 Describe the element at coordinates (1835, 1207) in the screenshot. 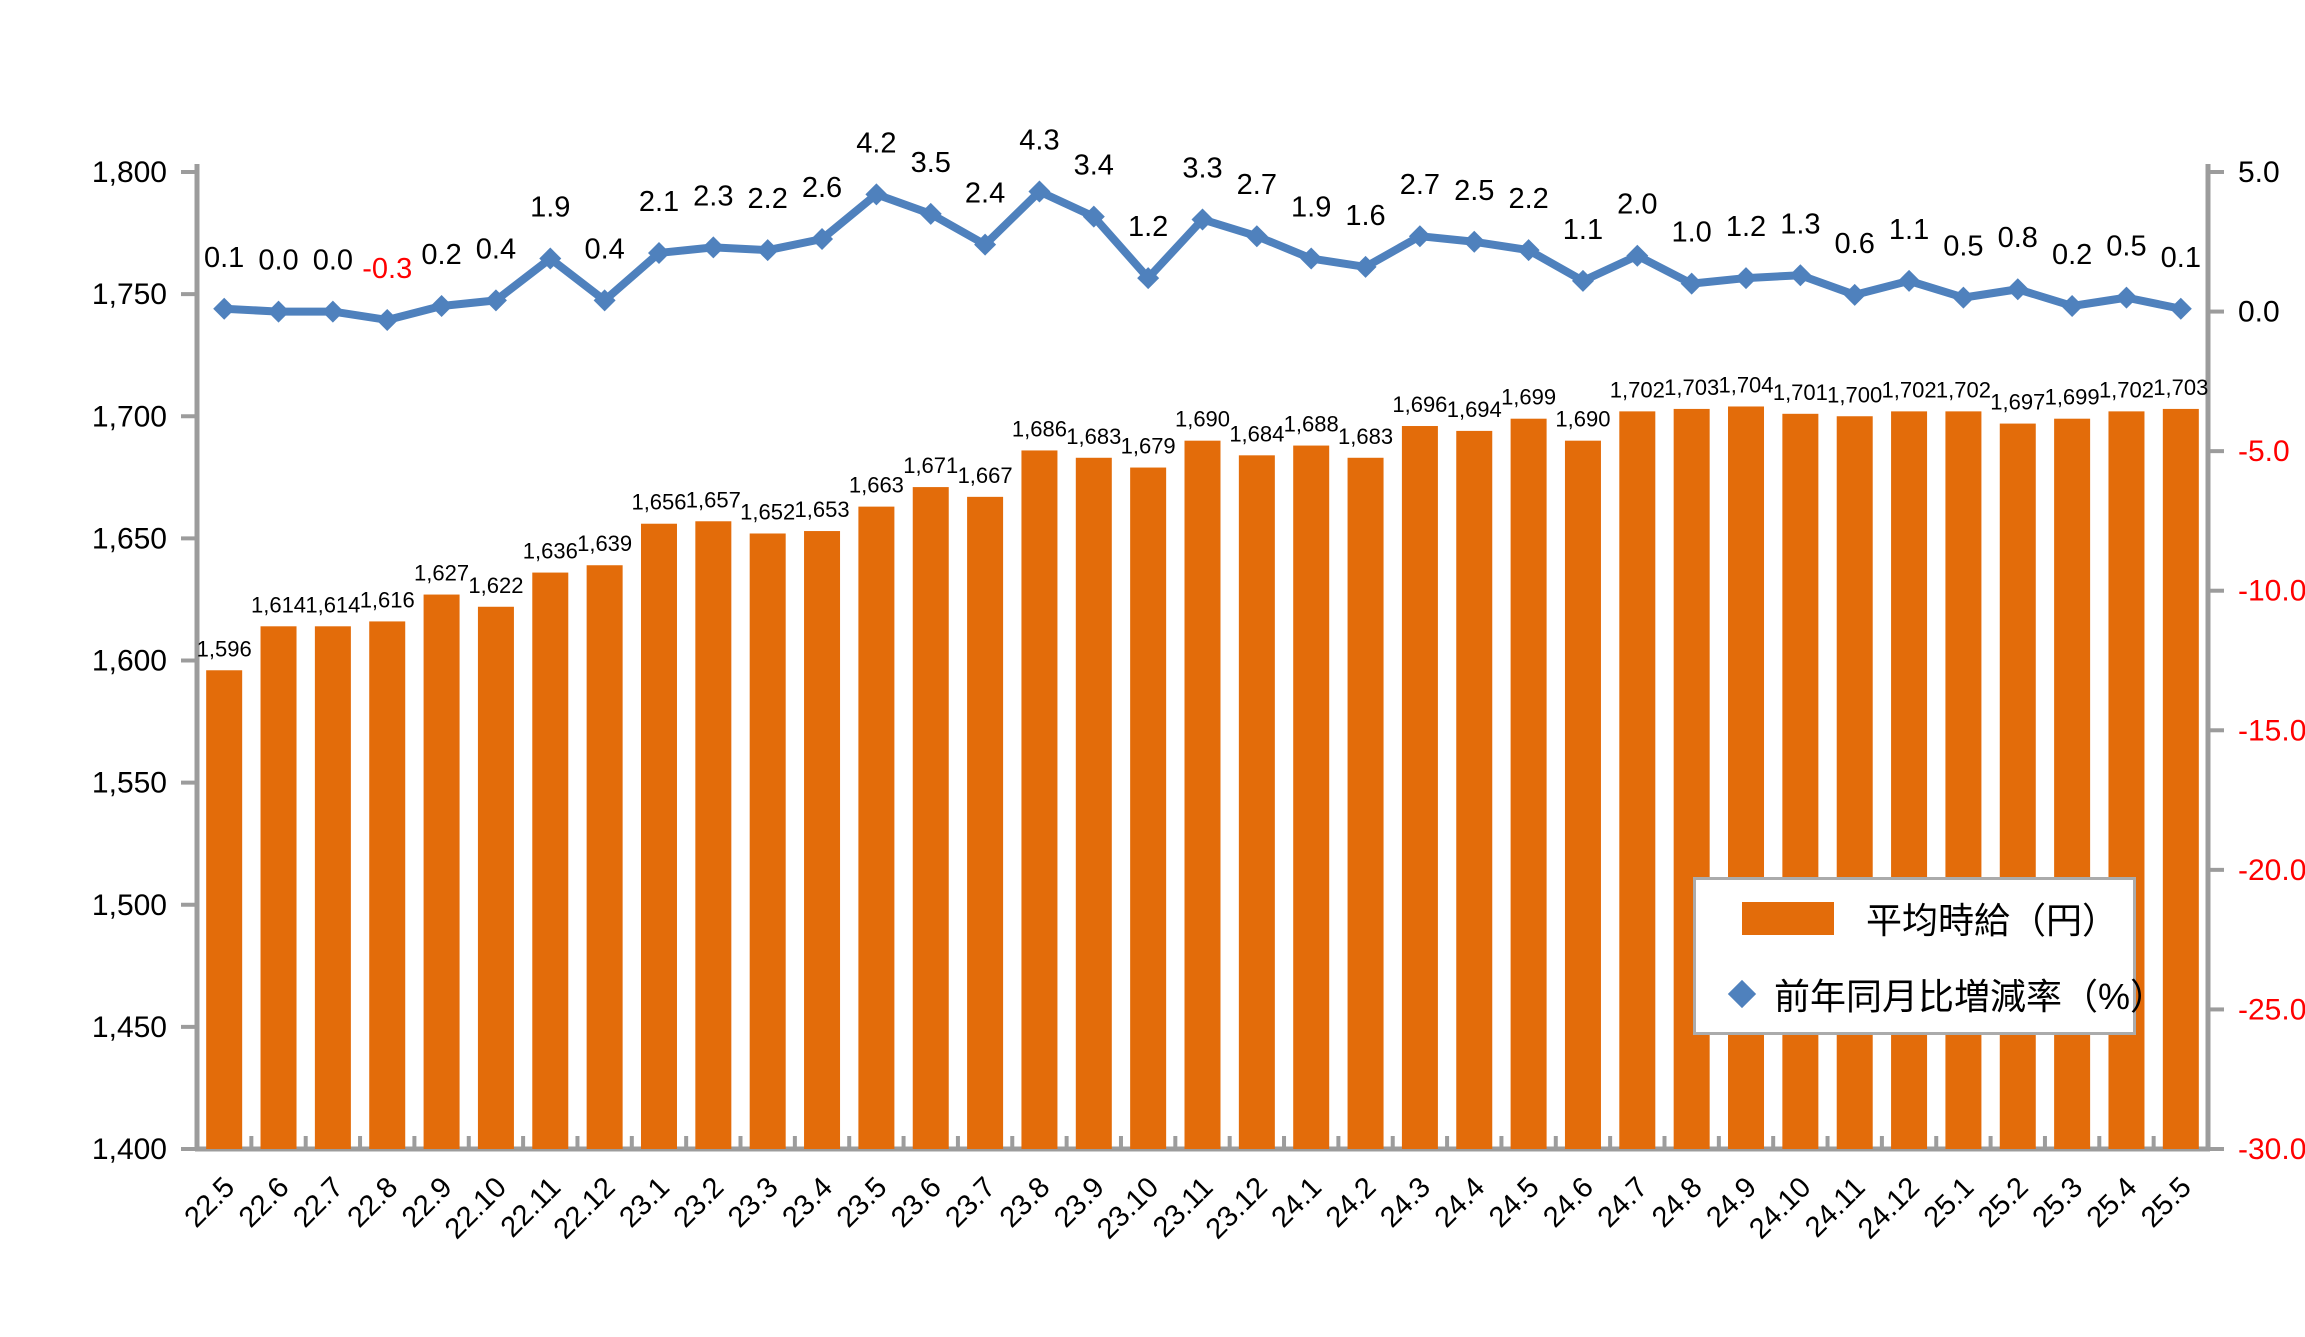

I see `x-axis-category-label: 24.11` at that location.